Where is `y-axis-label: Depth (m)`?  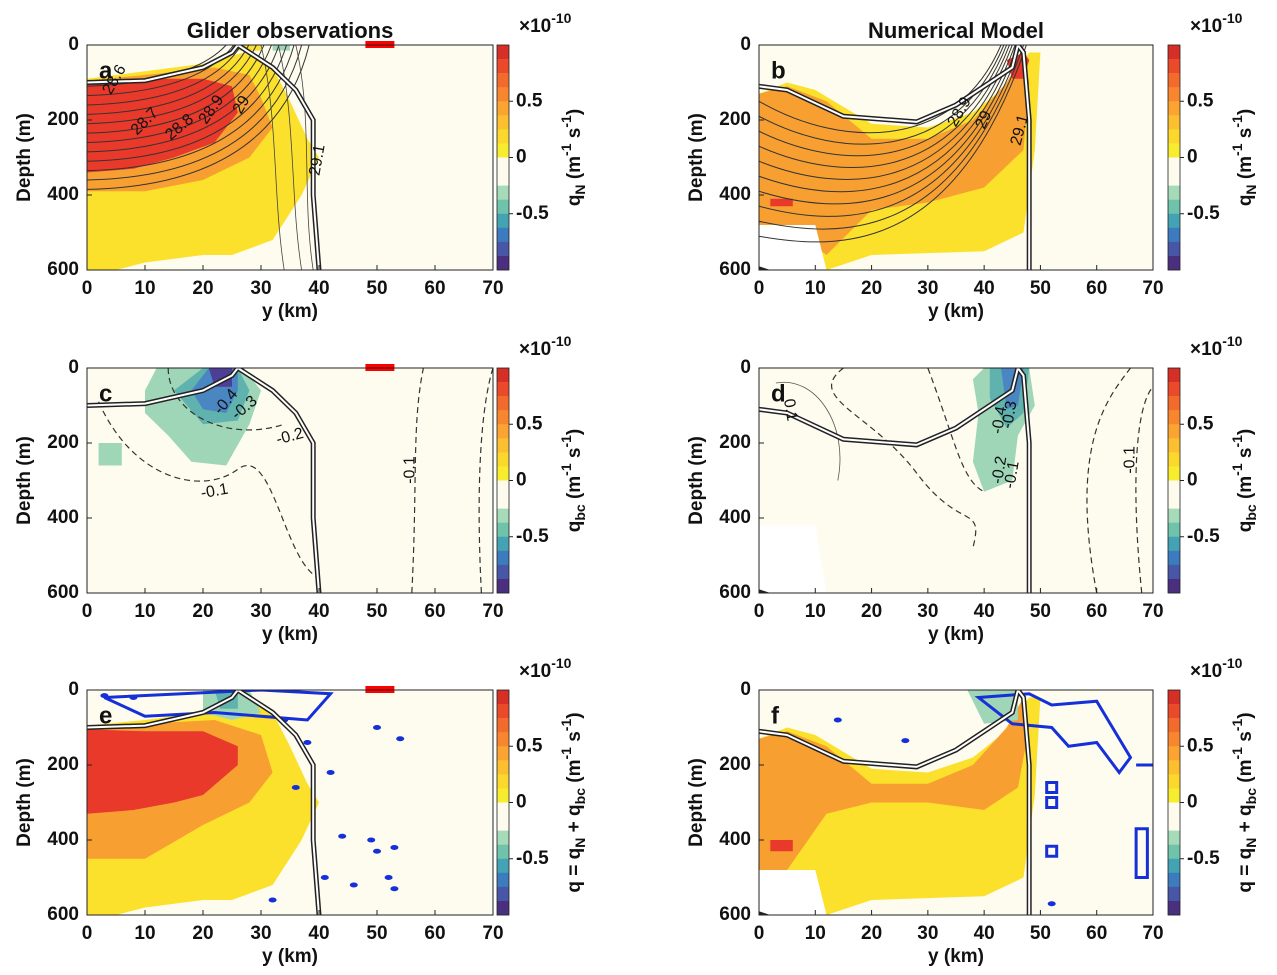
y-axis-label: Depth (m) is located at coordinates (24, 480).